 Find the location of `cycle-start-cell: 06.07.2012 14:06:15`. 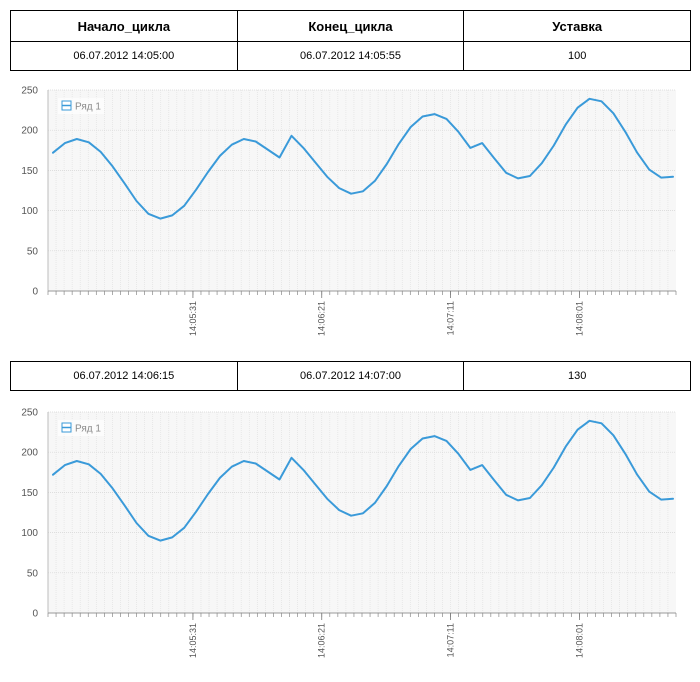

cycle-start-cell: 06.07.2012 14:06:15 is located at coordinates (124, 376).